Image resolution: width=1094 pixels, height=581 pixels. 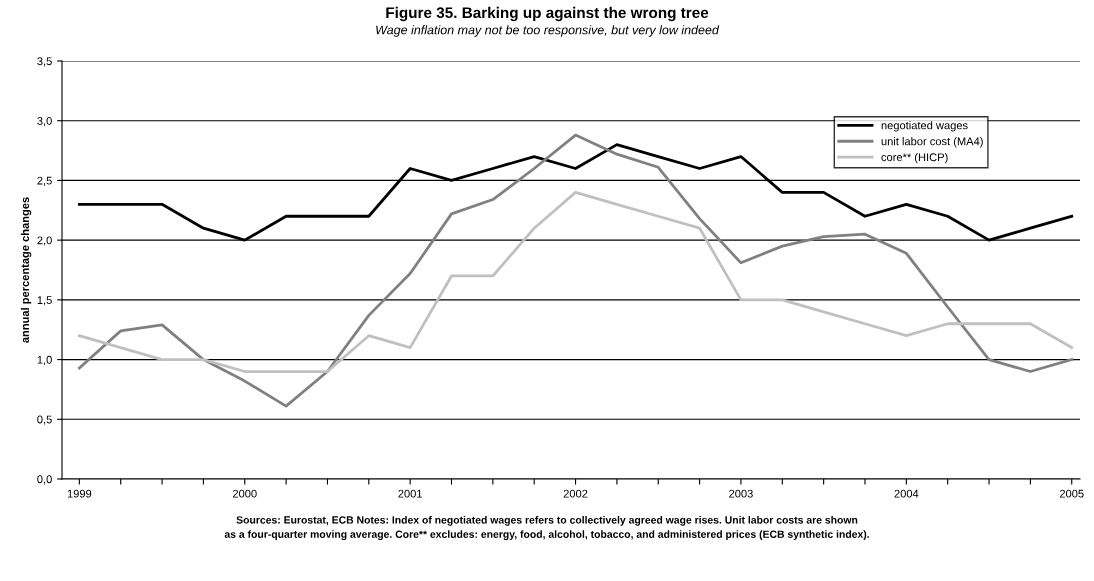 What do you see at coordinates (44, 241) in the screenshot?
I see `y-tick-label: 2,0` at bounding box center [44, 241].